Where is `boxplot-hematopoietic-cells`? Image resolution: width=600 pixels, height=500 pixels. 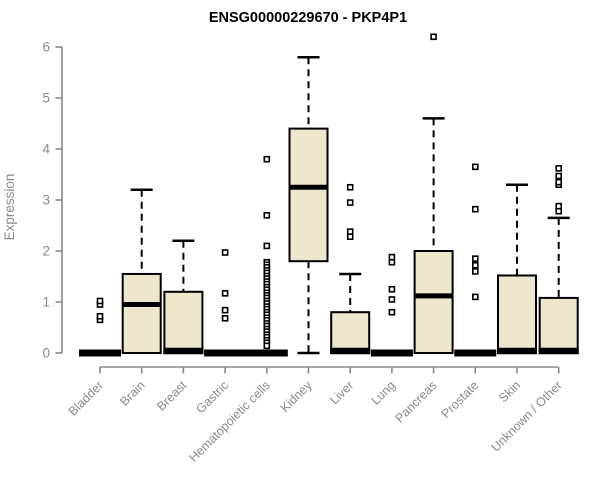 boxplot-hematopoietic-cells is located at coordinates (266, 256).